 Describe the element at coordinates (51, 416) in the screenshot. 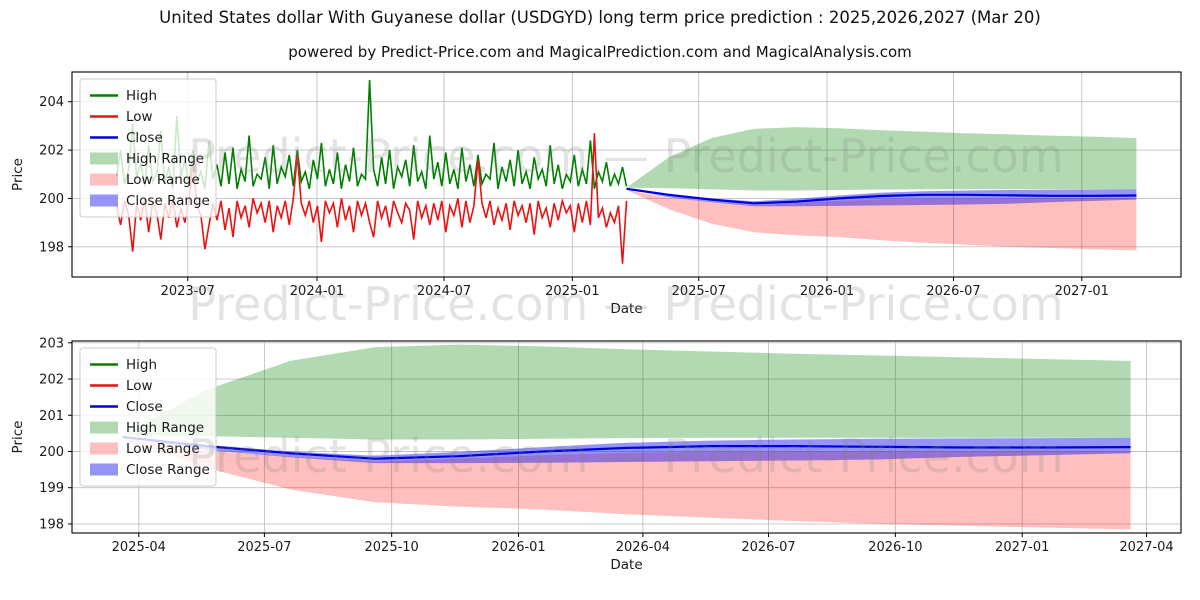

I see `y-tick-label: 201` at that location.